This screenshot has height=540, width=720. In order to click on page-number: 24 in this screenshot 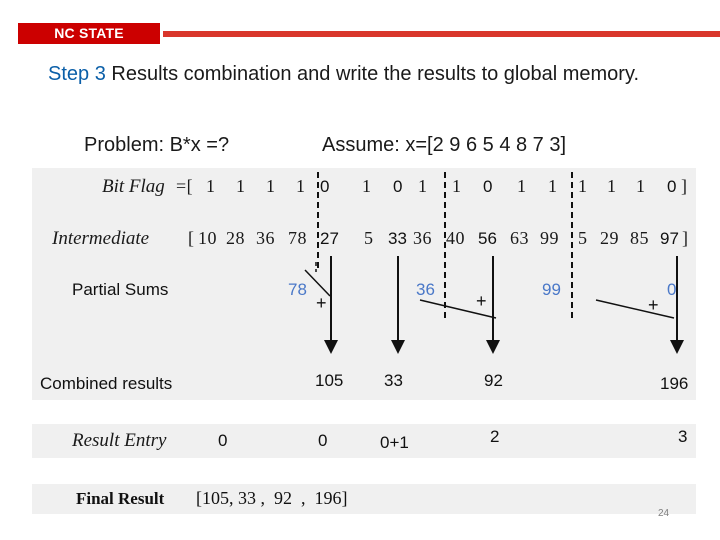, I will do `click(664, 513)`.